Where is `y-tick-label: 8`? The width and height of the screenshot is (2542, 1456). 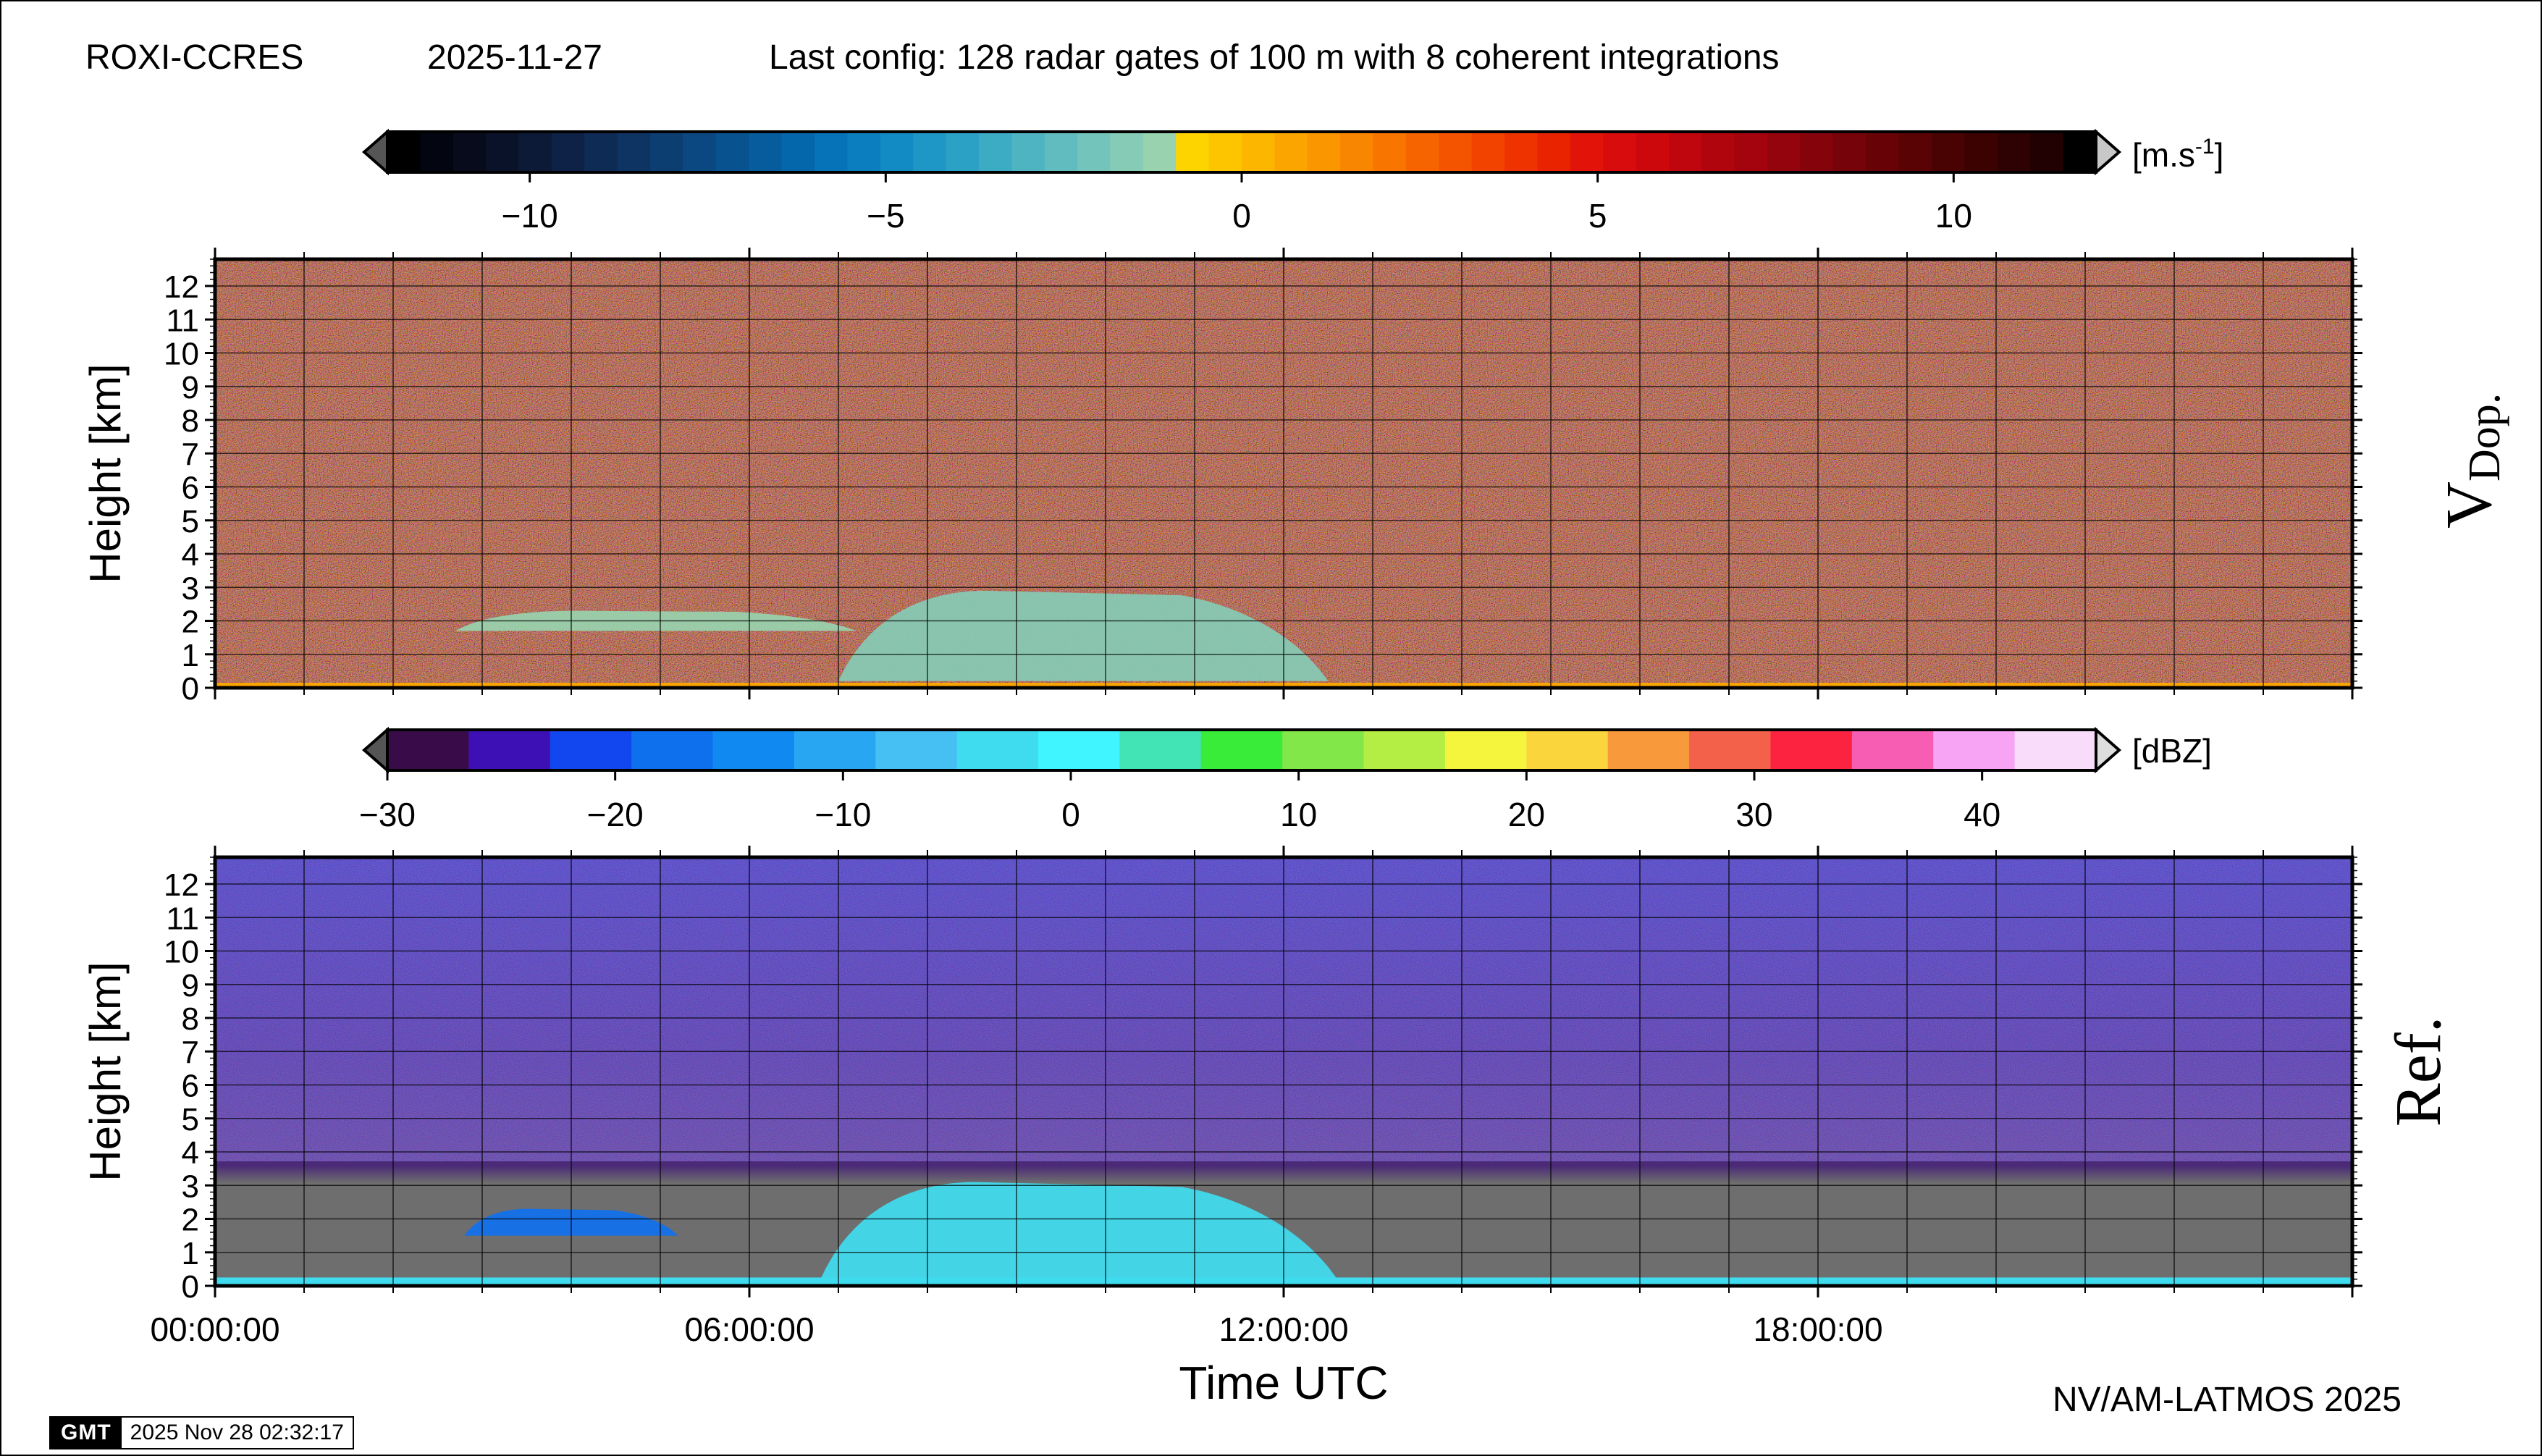
y-tick-label: 8 is located at coordinates (190, 1019).